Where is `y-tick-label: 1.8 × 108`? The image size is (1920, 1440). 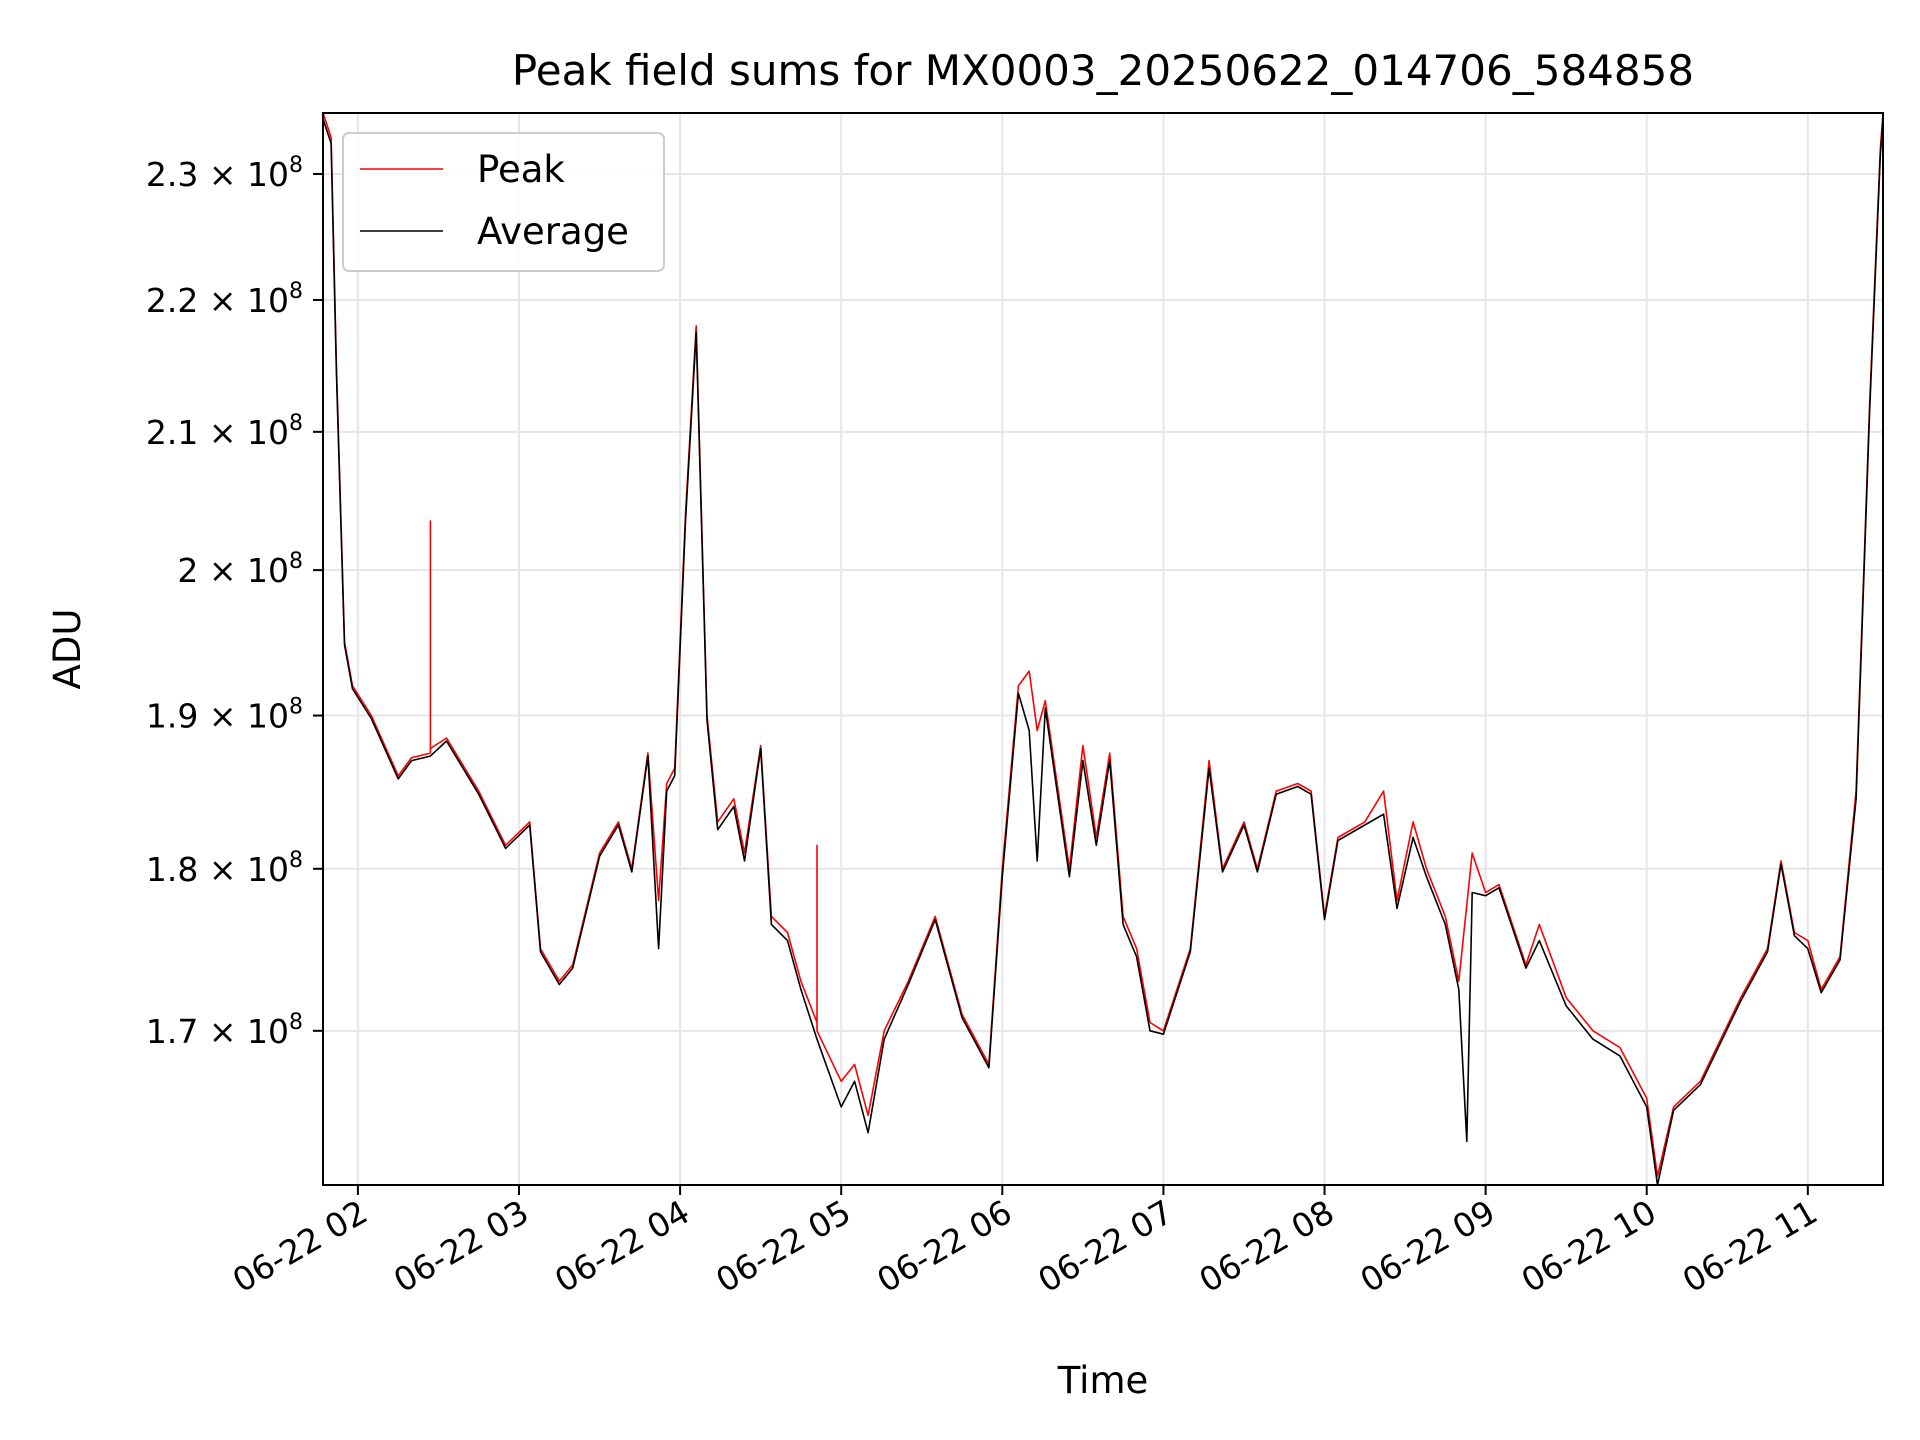 y-tick-label: 1.8 × 108 is located at coordinates (224, 868).